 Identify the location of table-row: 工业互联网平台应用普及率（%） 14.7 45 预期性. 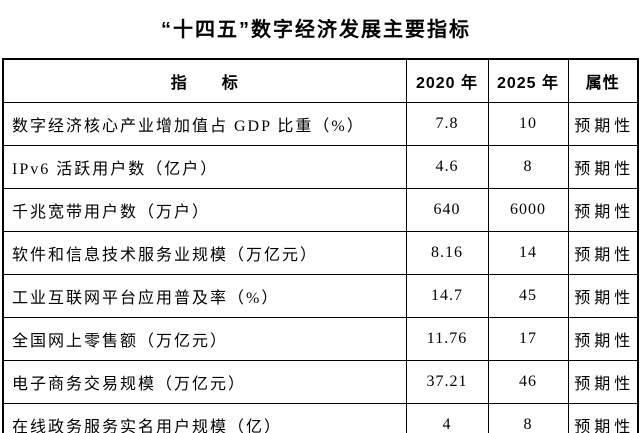
(320, 296).